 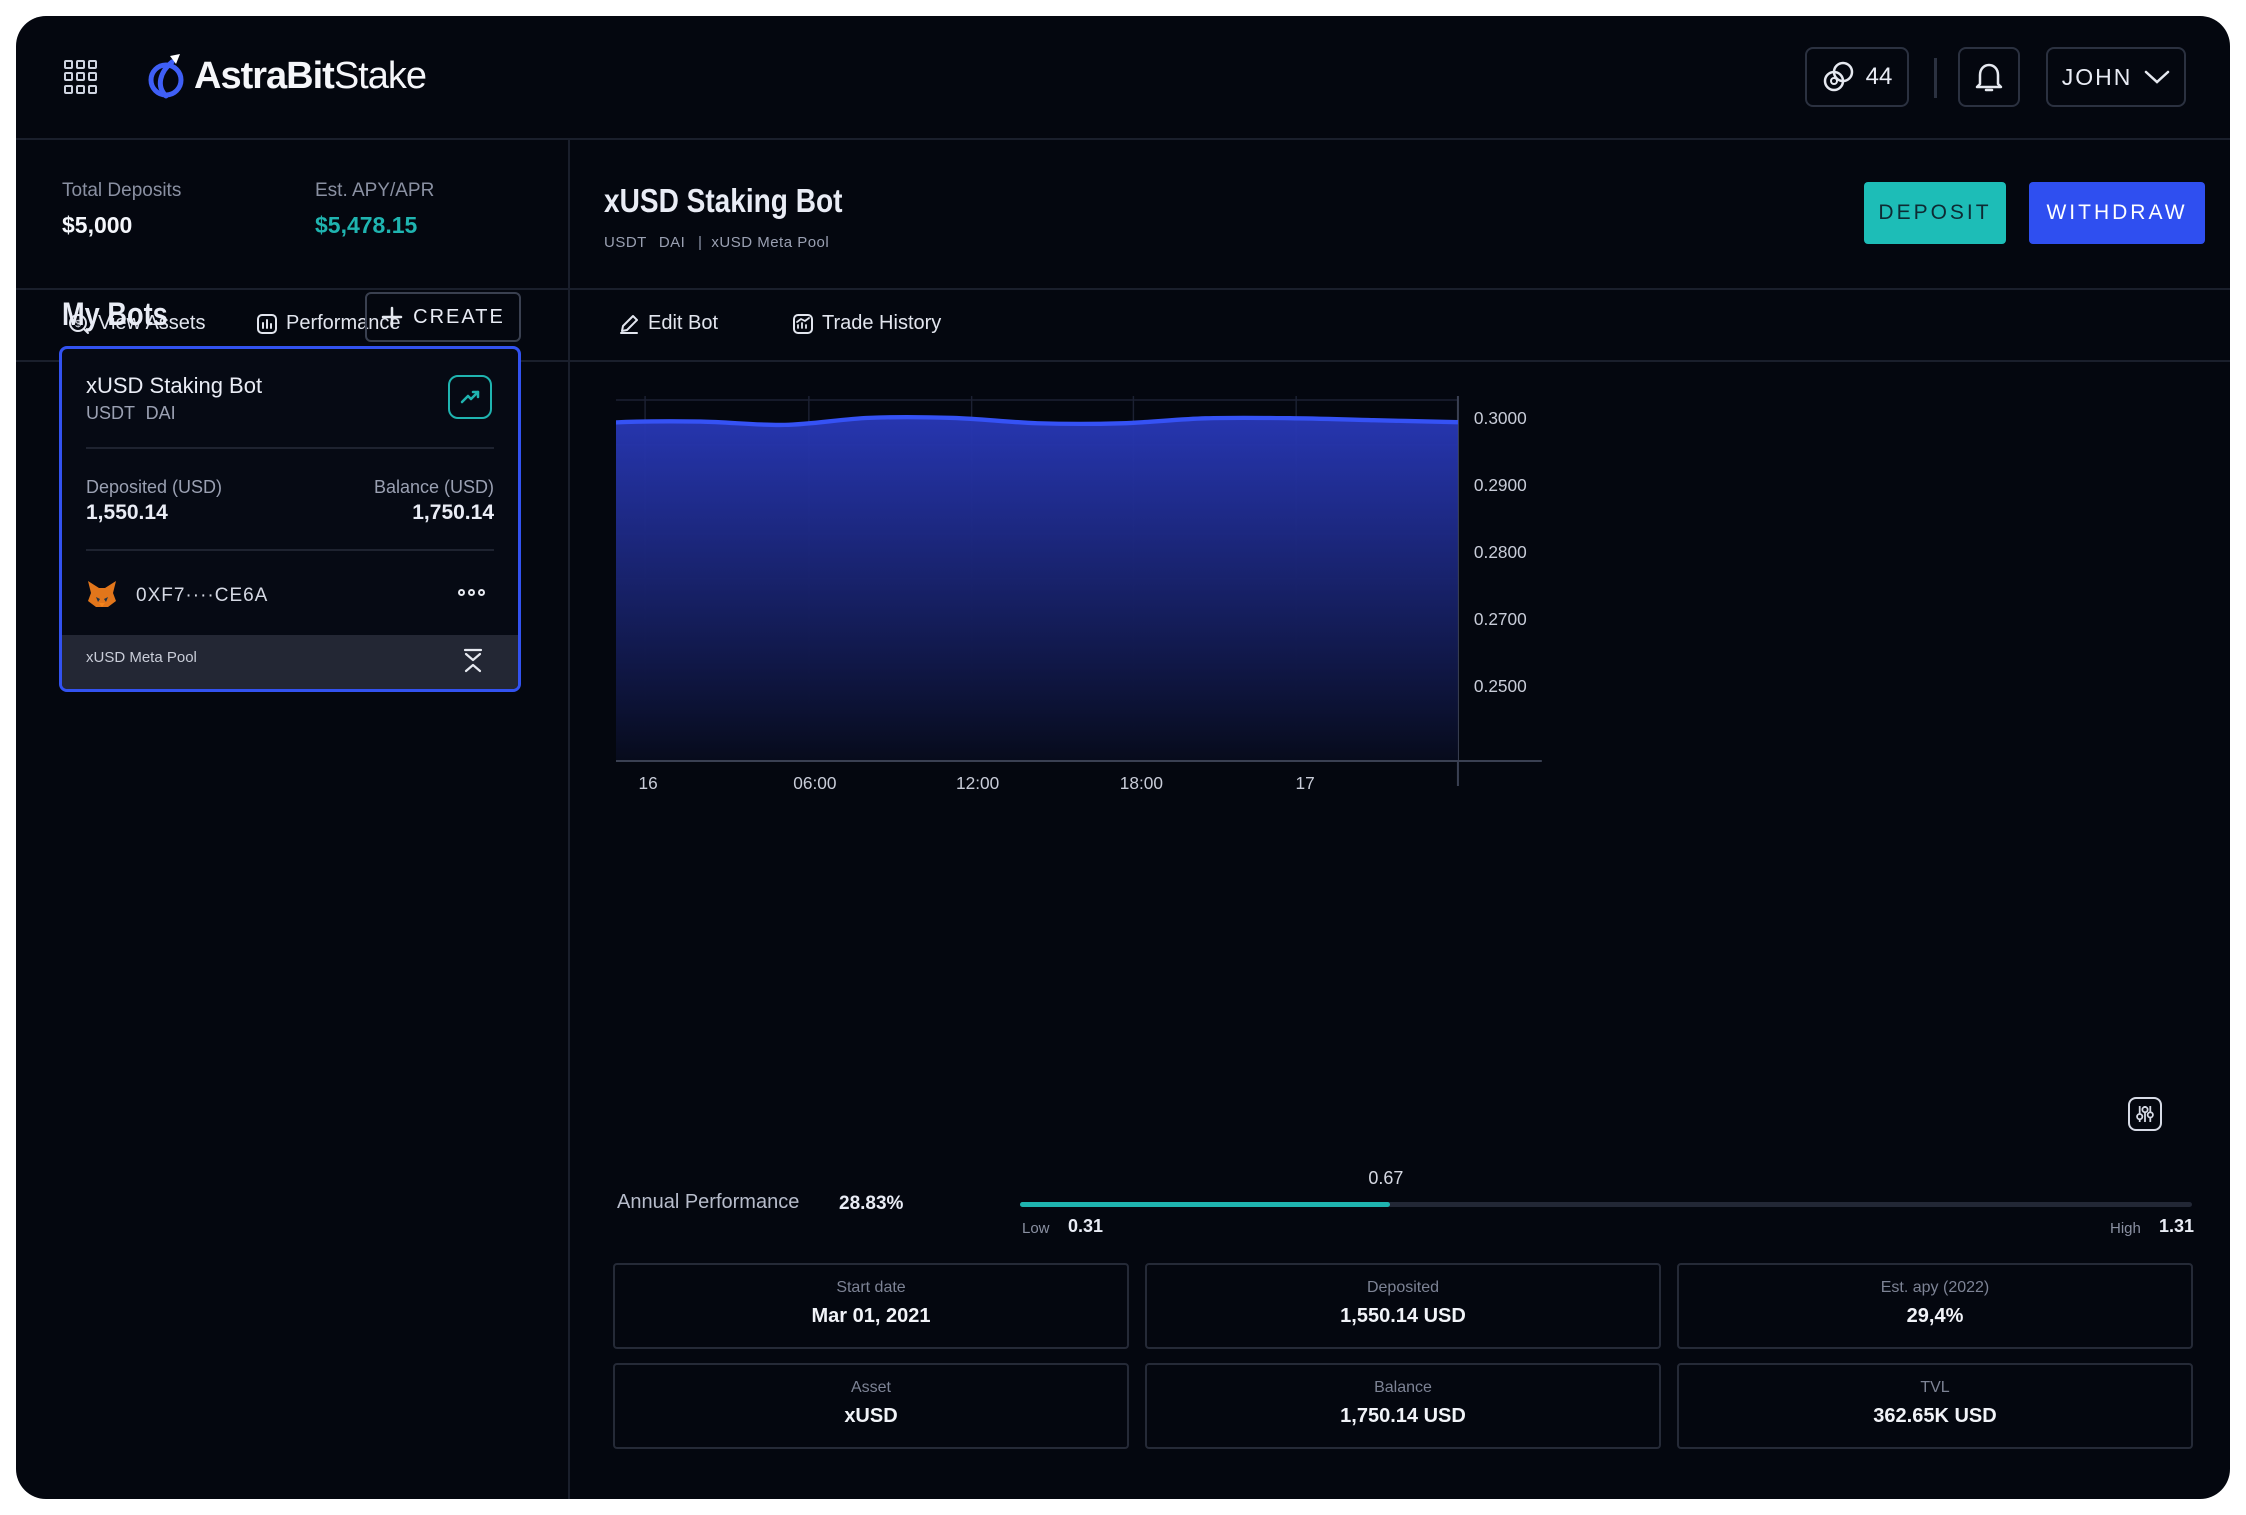 What do you see at coordinates (870, 1387) in the screenshot?
I see `info-label: Asset` at bounding box center [870, 1387].